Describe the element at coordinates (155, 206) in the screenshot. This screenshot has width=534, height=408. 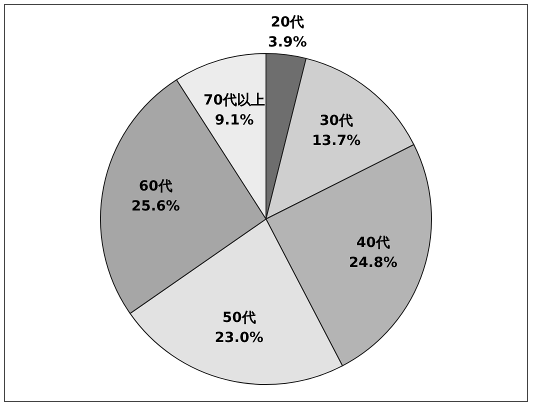
I see `data-label: 25.6%` at that location.